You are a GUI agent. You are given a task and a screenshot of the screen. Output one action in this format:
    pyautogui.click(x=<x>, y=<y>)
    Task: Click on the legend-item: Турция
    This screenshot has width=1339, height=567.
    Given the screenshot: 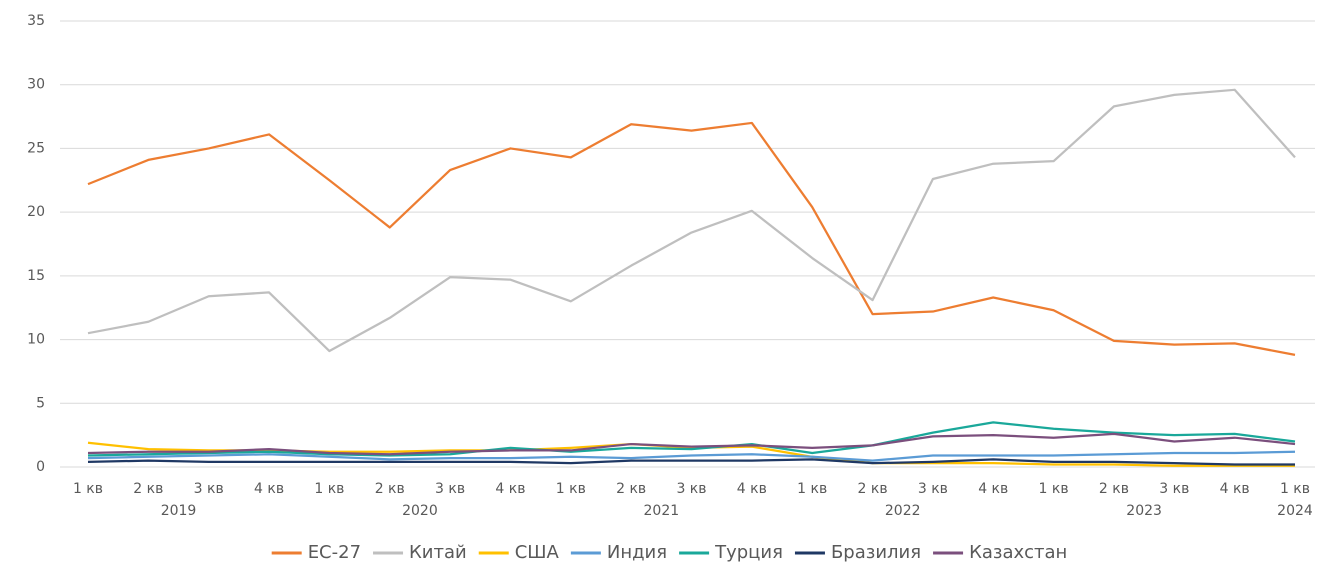 What is the action you would take?
    pyautogui.click(x=731, y=552)
    